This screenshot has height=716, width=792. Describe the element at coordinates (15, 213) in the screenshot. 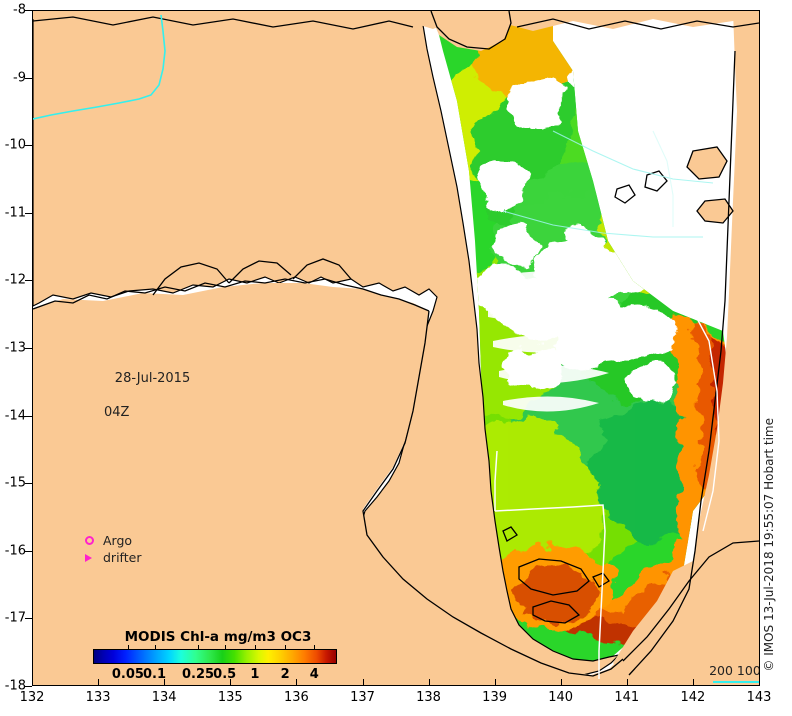

I see `y-tick-label-3: -11` at that location.